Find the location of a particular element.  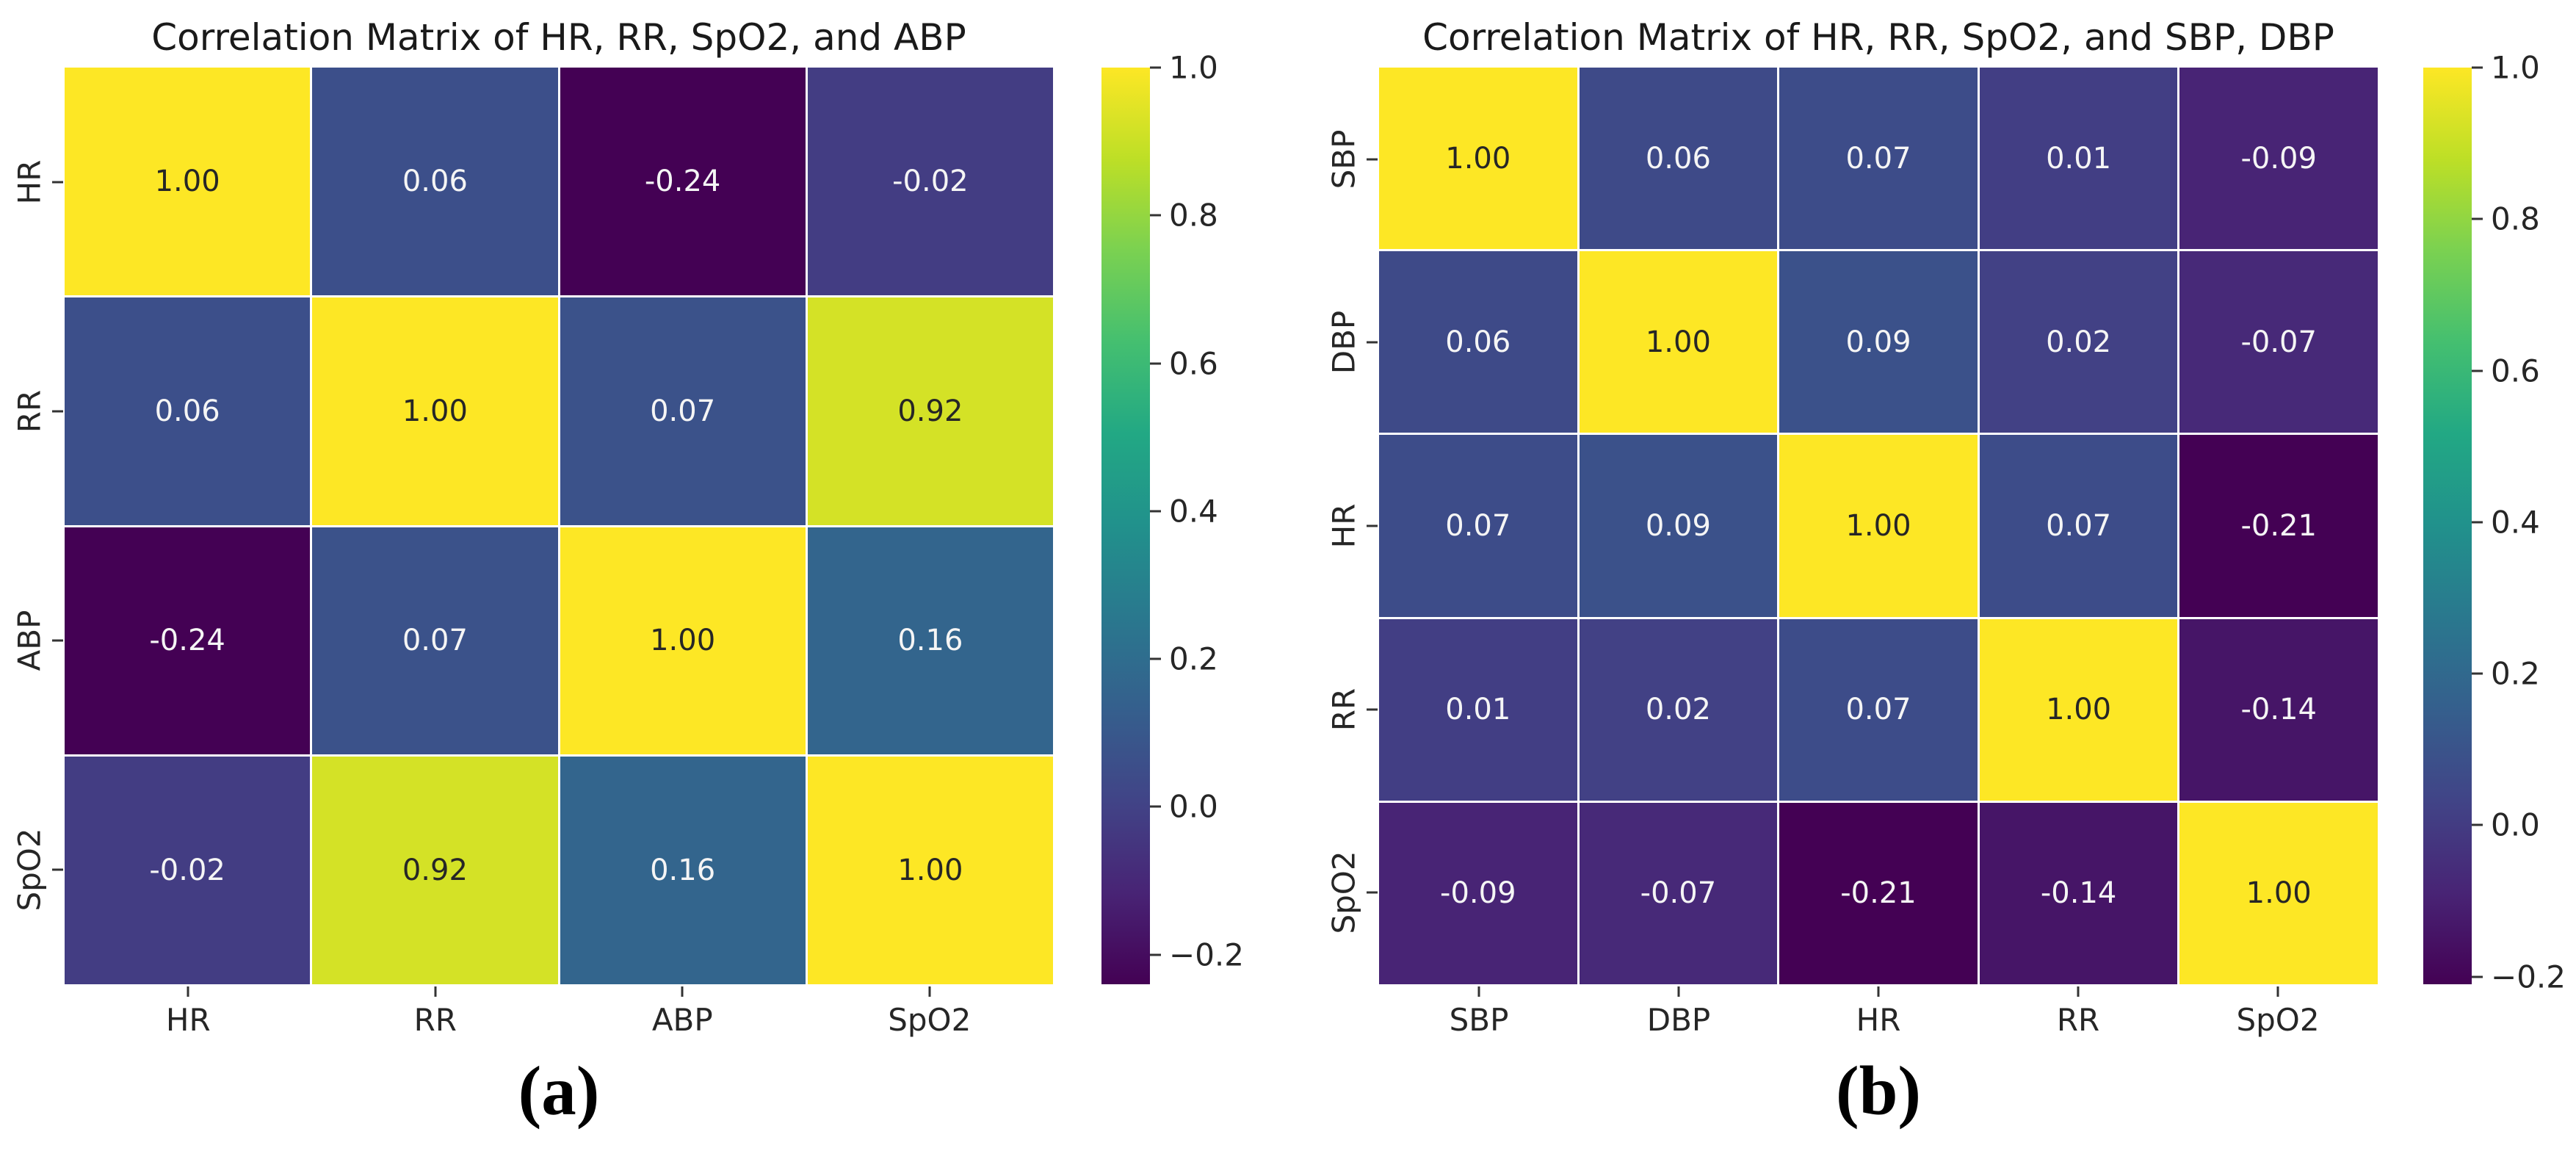

colorbar-tick-label: 0.0 is located at coordinates (1193, 806).